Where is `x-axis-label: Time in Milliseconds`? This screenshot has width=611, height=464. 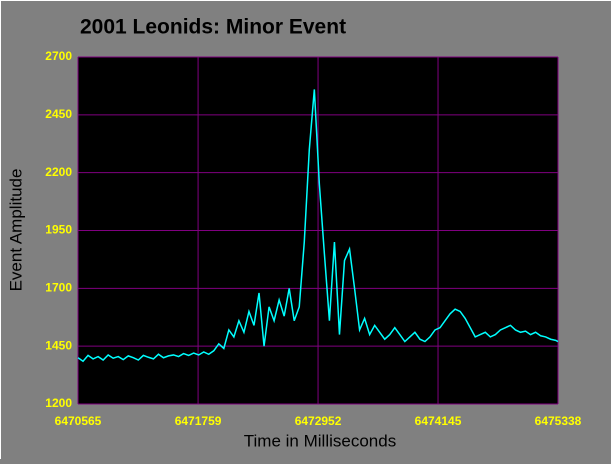
x-axis-label: Time in Milliseconds is located at coordinates (320, 440).